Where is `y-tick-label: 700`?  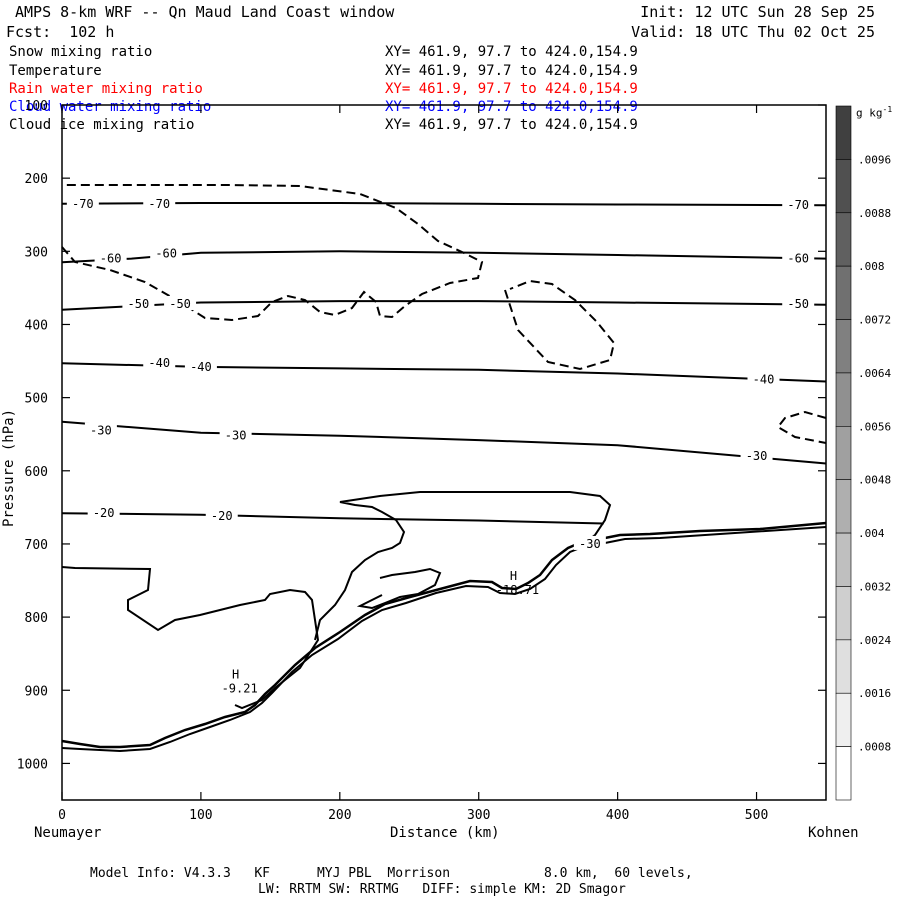
y-tick-label: 700 is located at coordinates (36, 545).